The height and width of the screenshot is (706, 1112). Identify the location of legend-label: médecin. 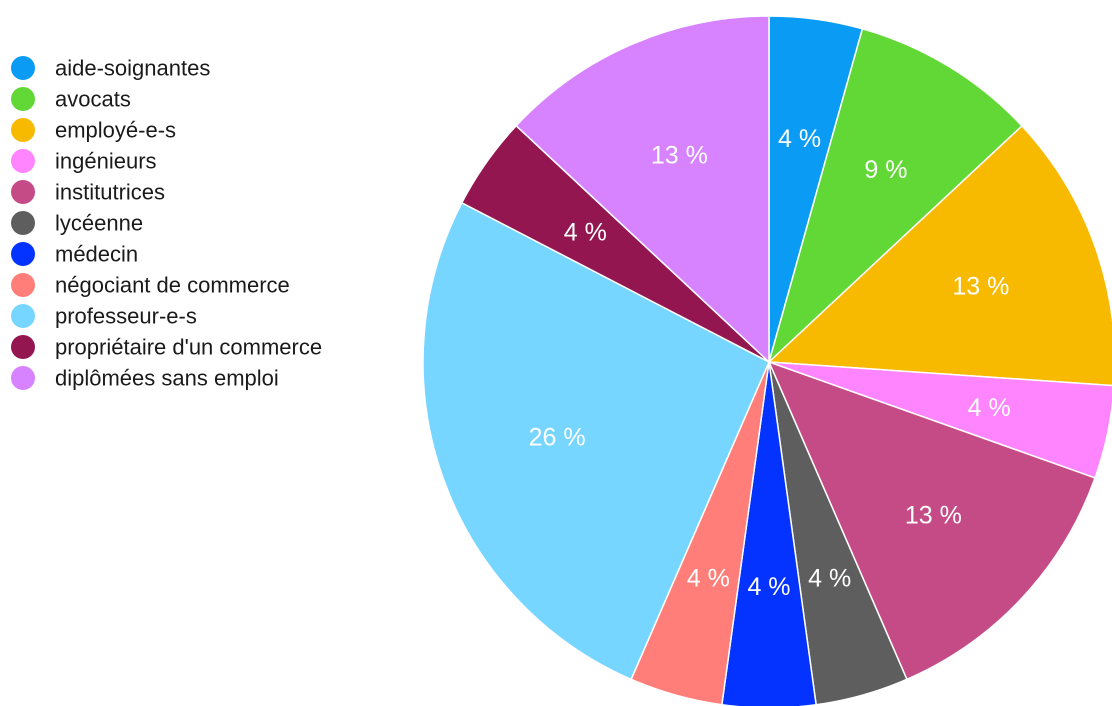
(96, 254).